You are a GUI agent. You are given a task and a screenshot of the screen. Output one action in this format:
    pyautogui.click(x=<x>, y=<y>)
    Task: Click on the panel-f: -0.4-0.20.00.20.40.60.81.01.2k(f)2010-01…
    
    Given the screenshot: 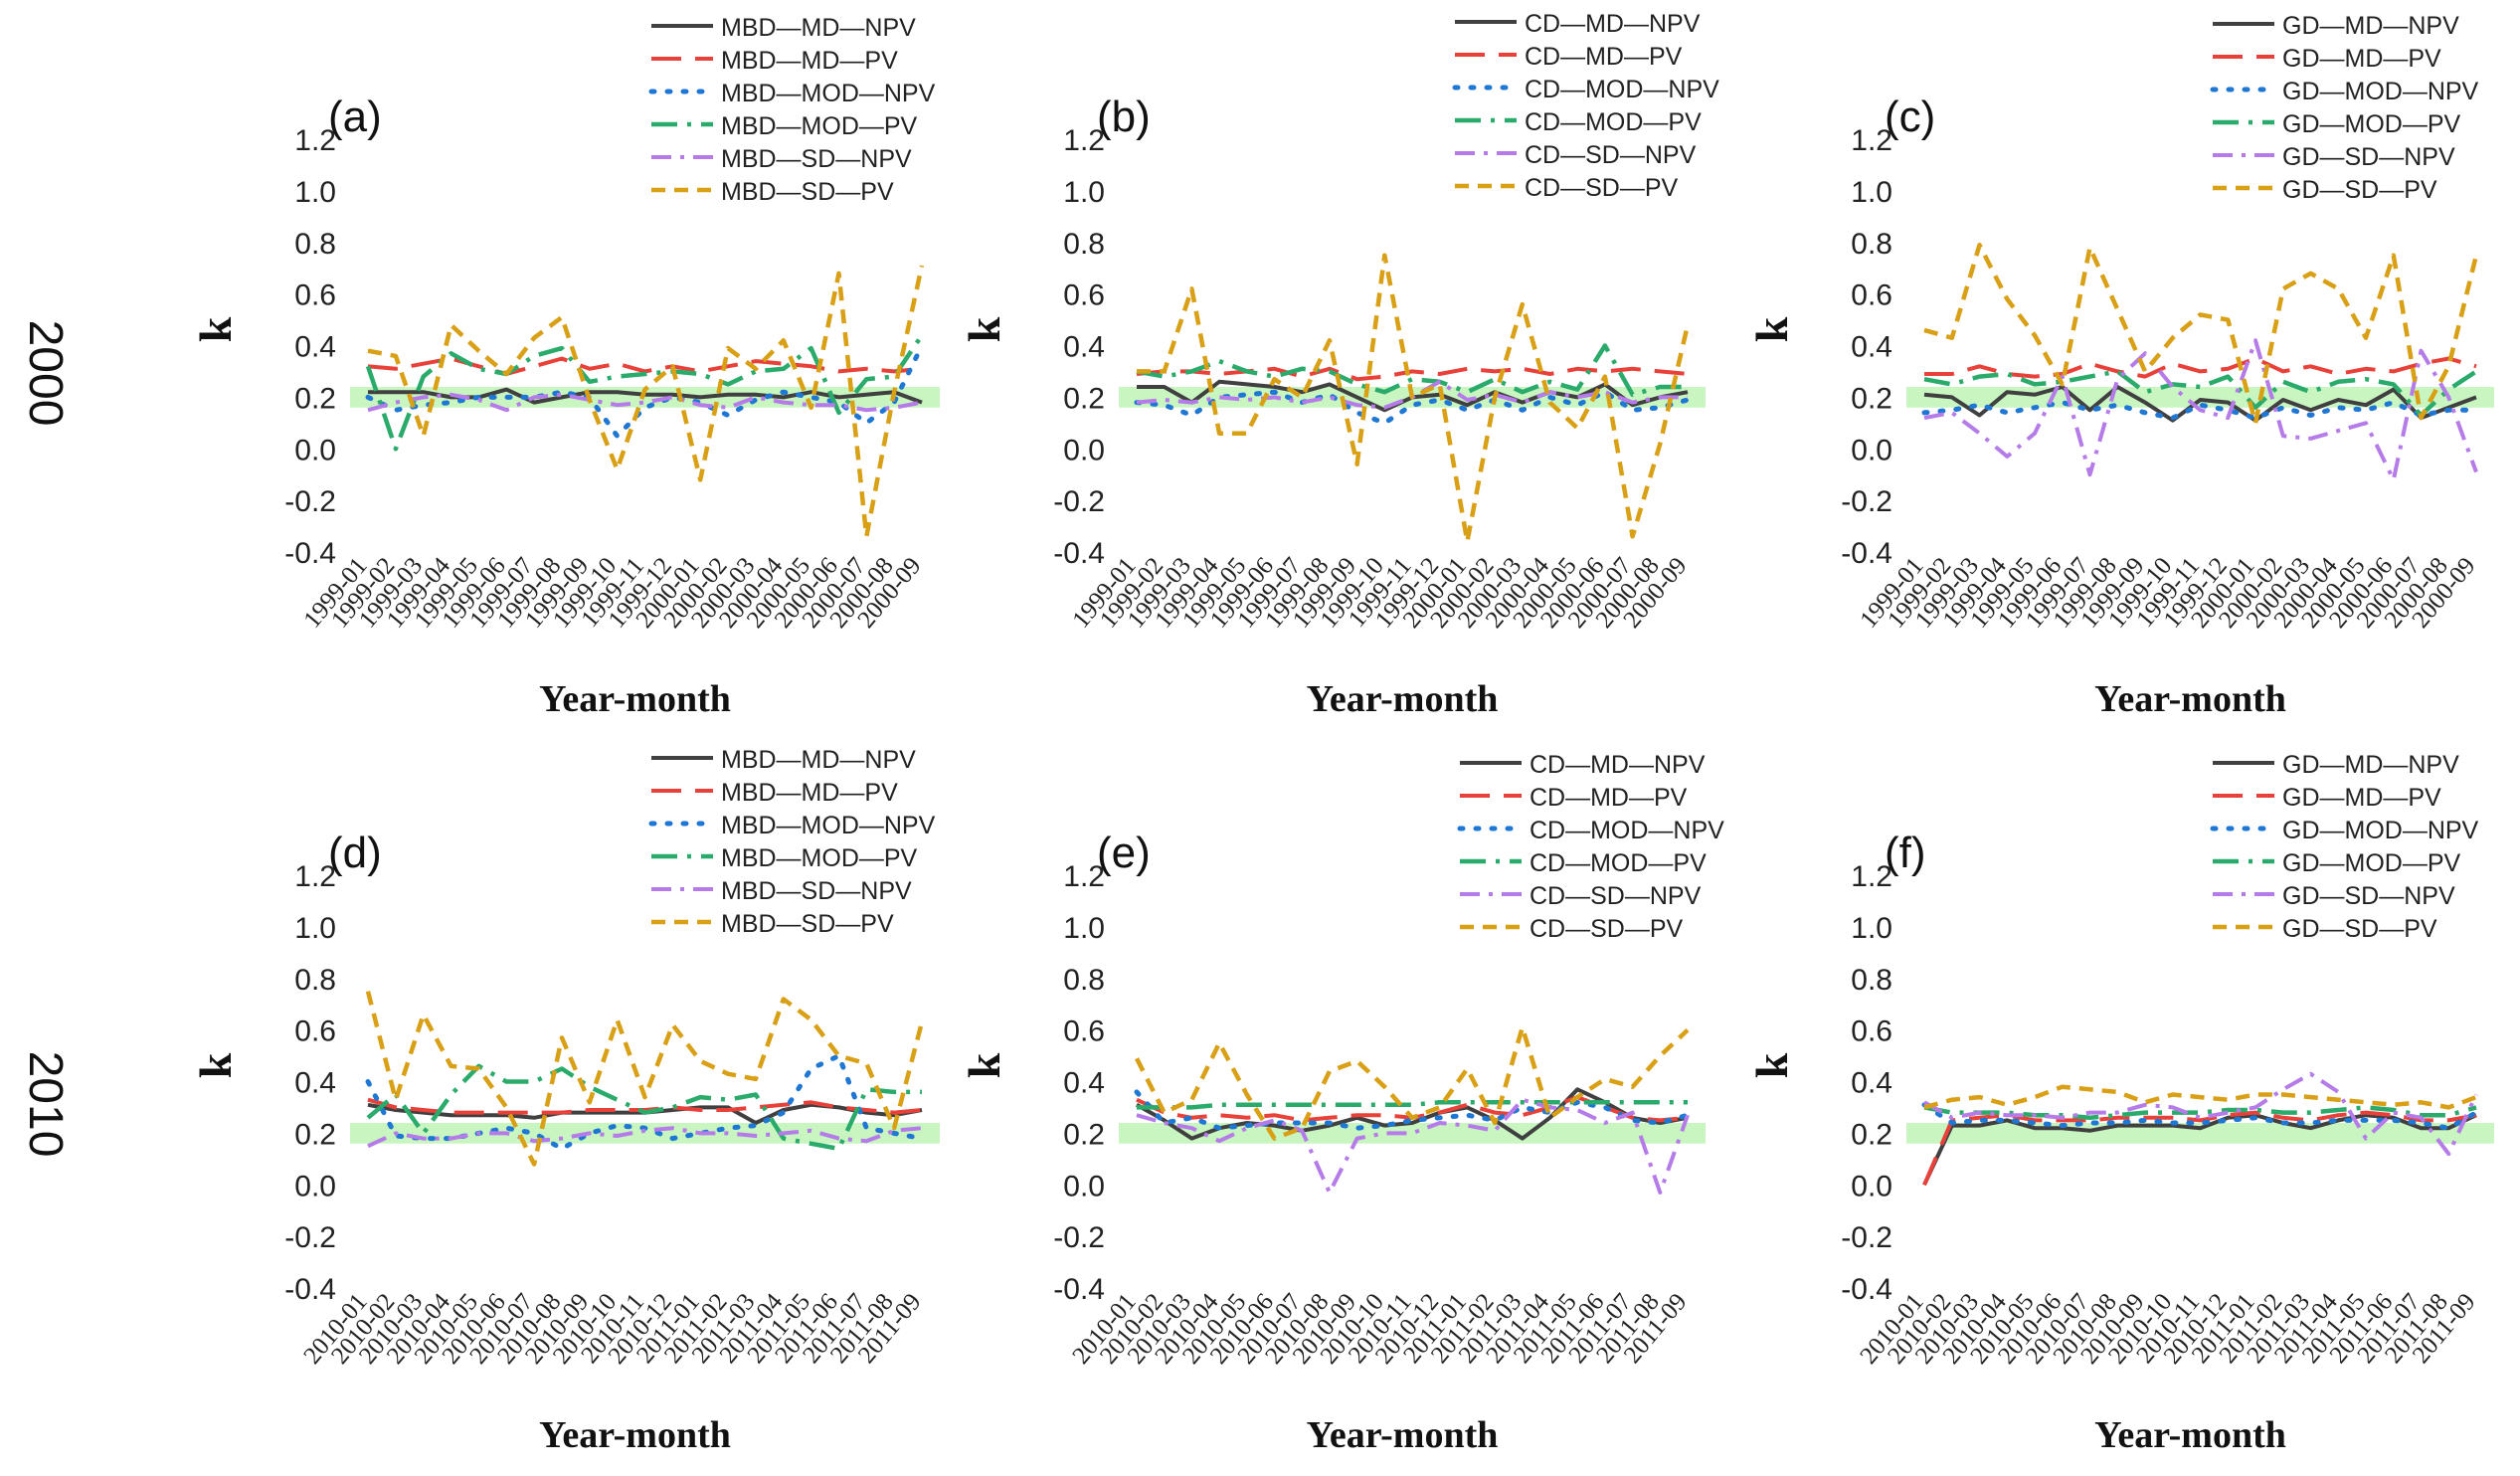 What is the action you would take?
    pyautogui.click(x=2120, y=1103)
    